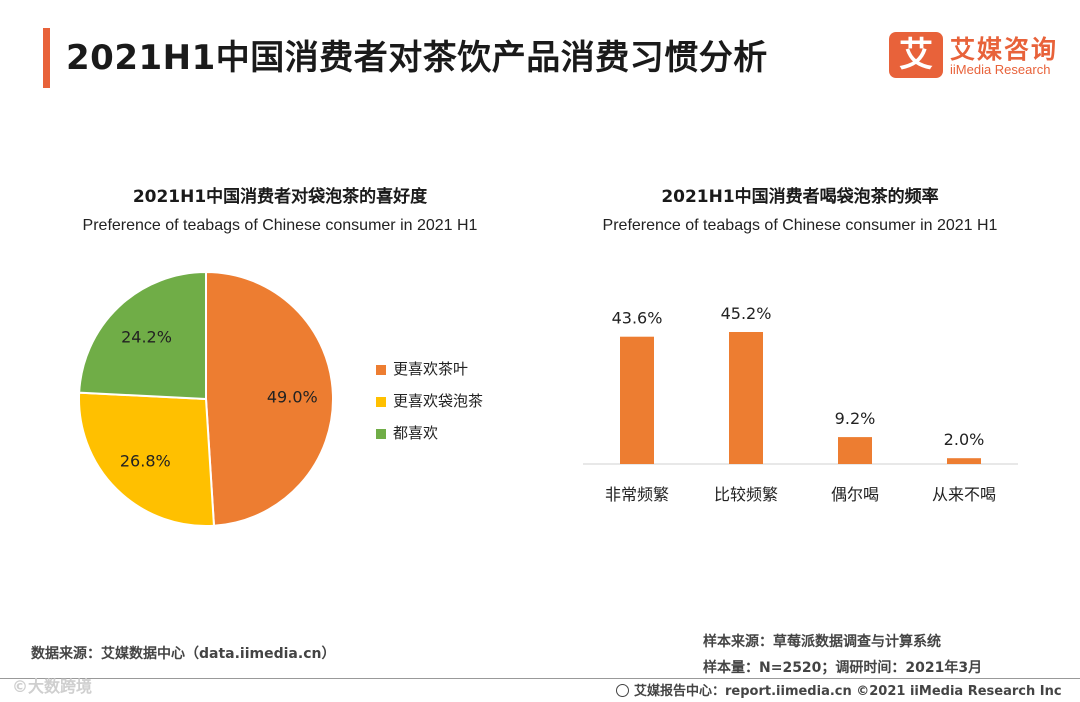 This screenshot has width=1080, height=702. Describe the element at coordinates (843, 668) in the screenshot. I see `sample-size: 样本量：N=2520；调研时间：2021年3月` at that location.